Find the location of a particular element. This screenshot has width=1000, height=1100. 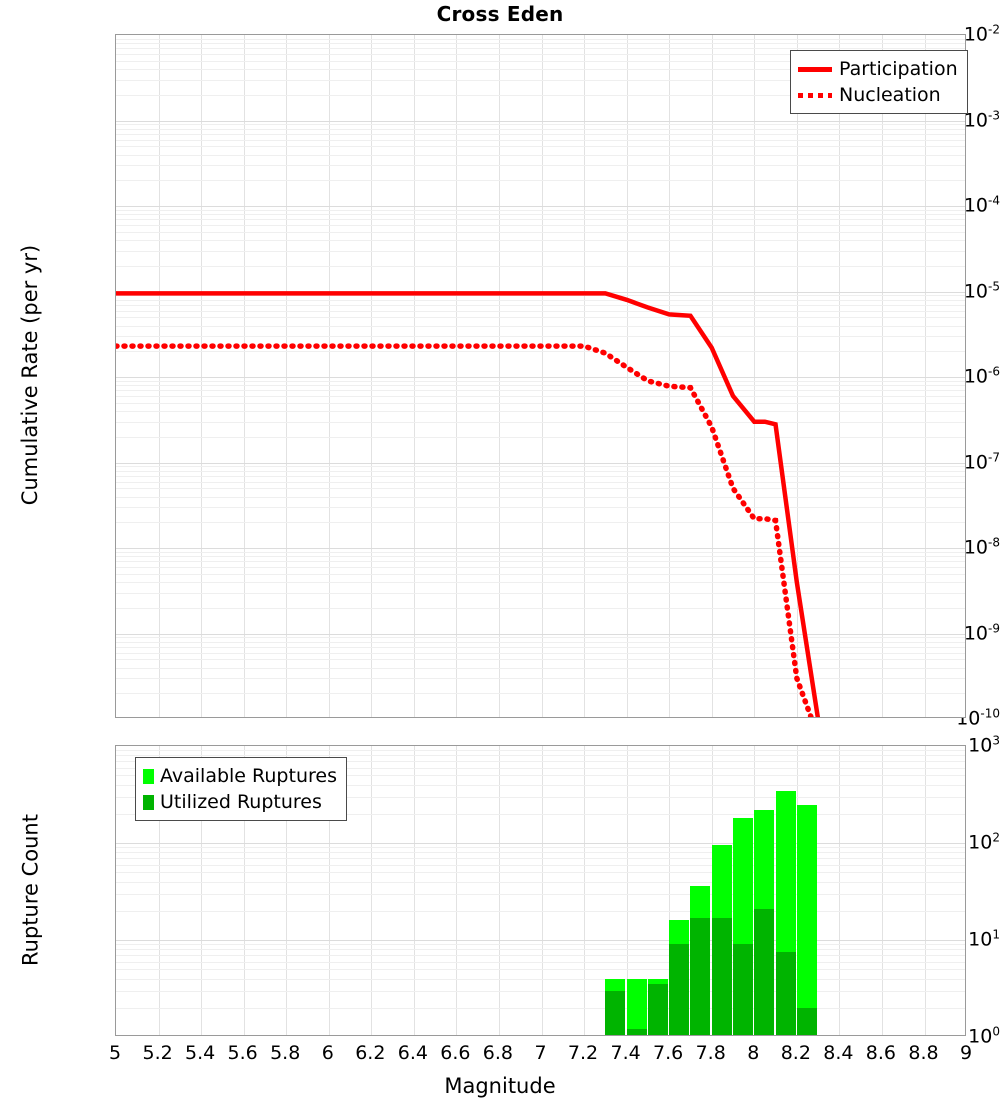

x-tick-label: 7.4 is located at coordinates (625, 1053).